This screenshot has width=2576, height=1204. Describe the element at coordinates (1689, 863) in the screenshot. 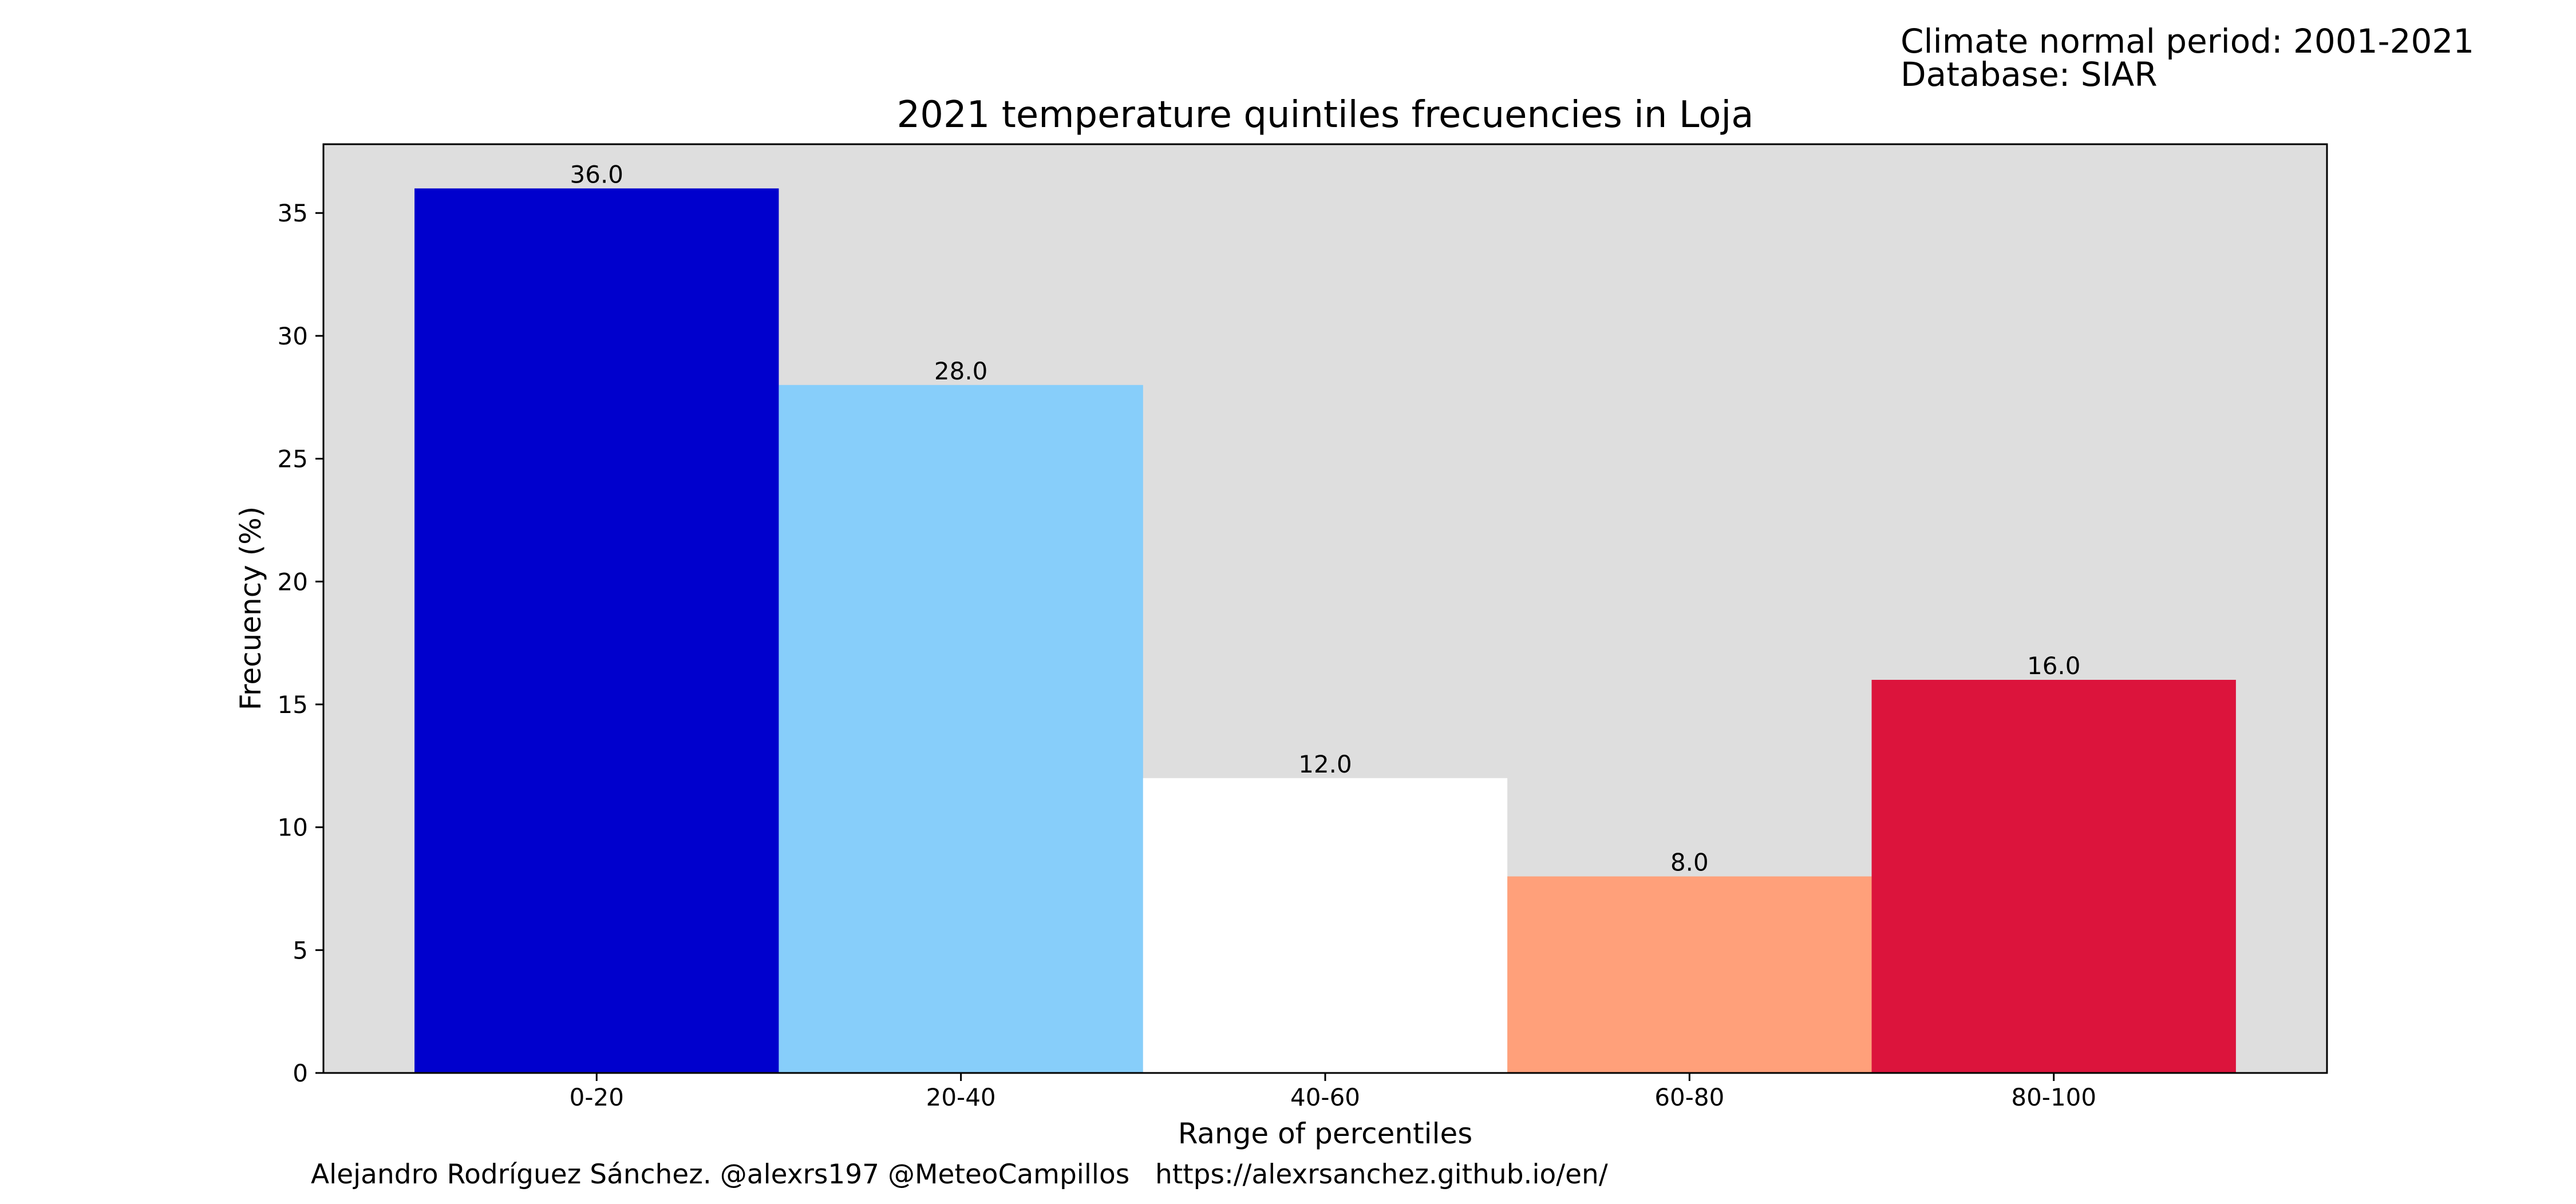

I see `bar-value-label: 8.0` at that location.